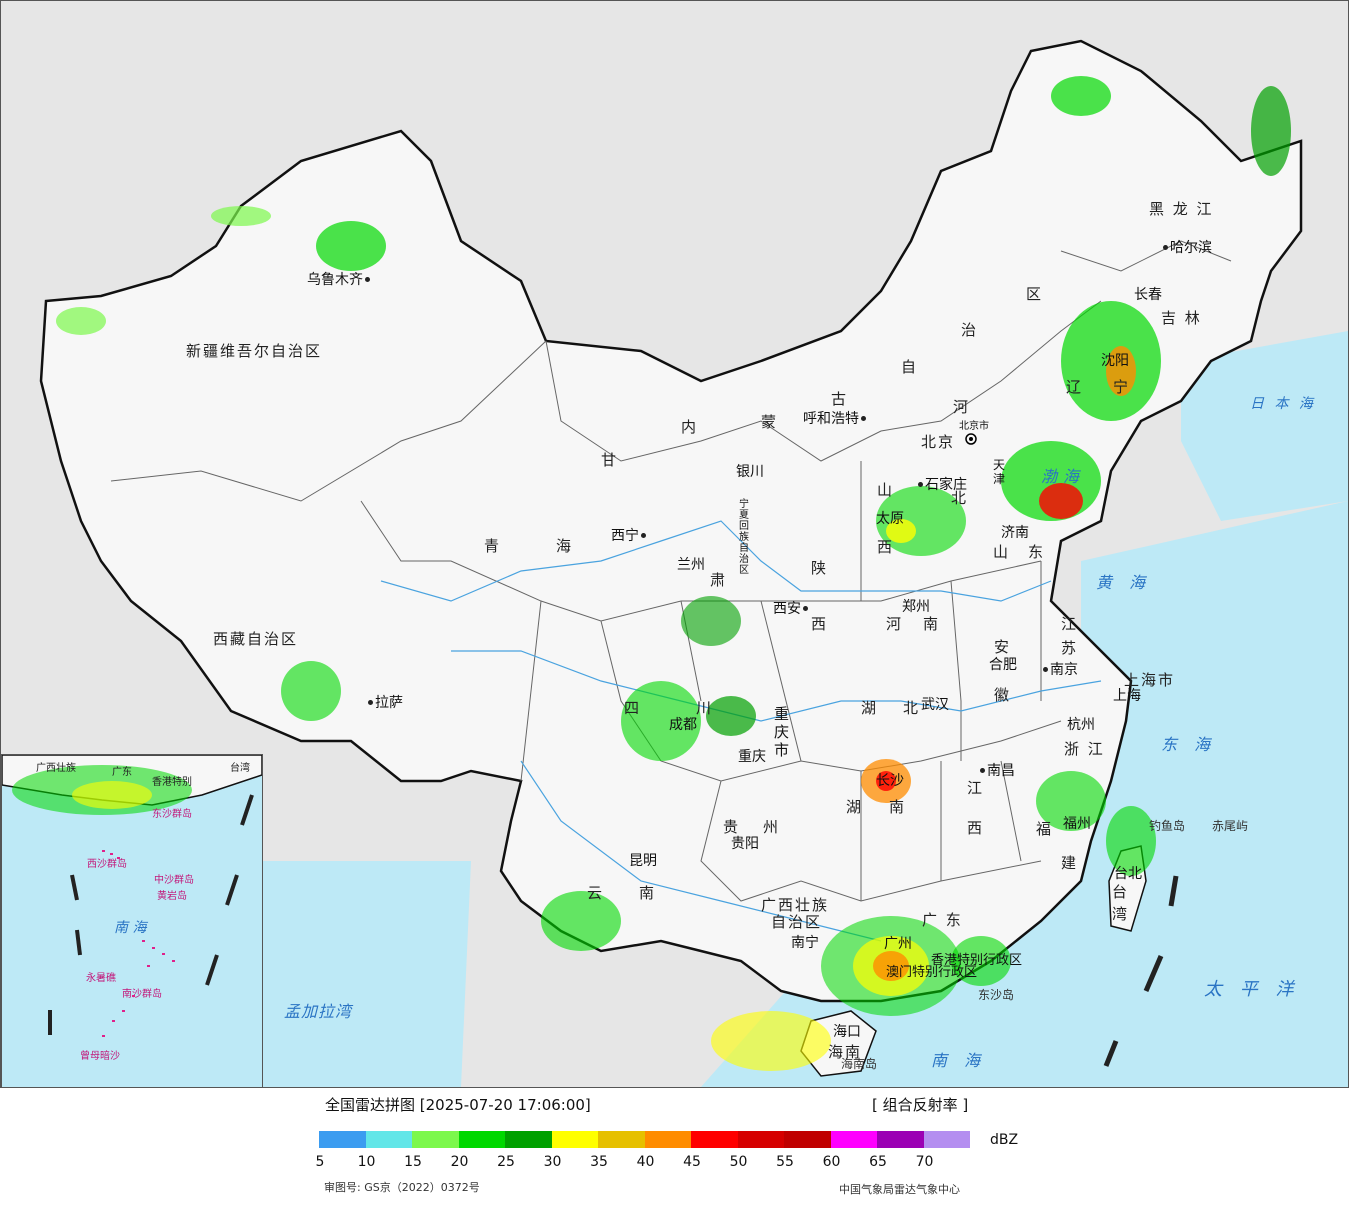  Describe the element at coordinates (458, 1105) in the screenshot. I see `legend-title: 全国雷达拼图 [2025-07-20 17:06:00]` at that location.